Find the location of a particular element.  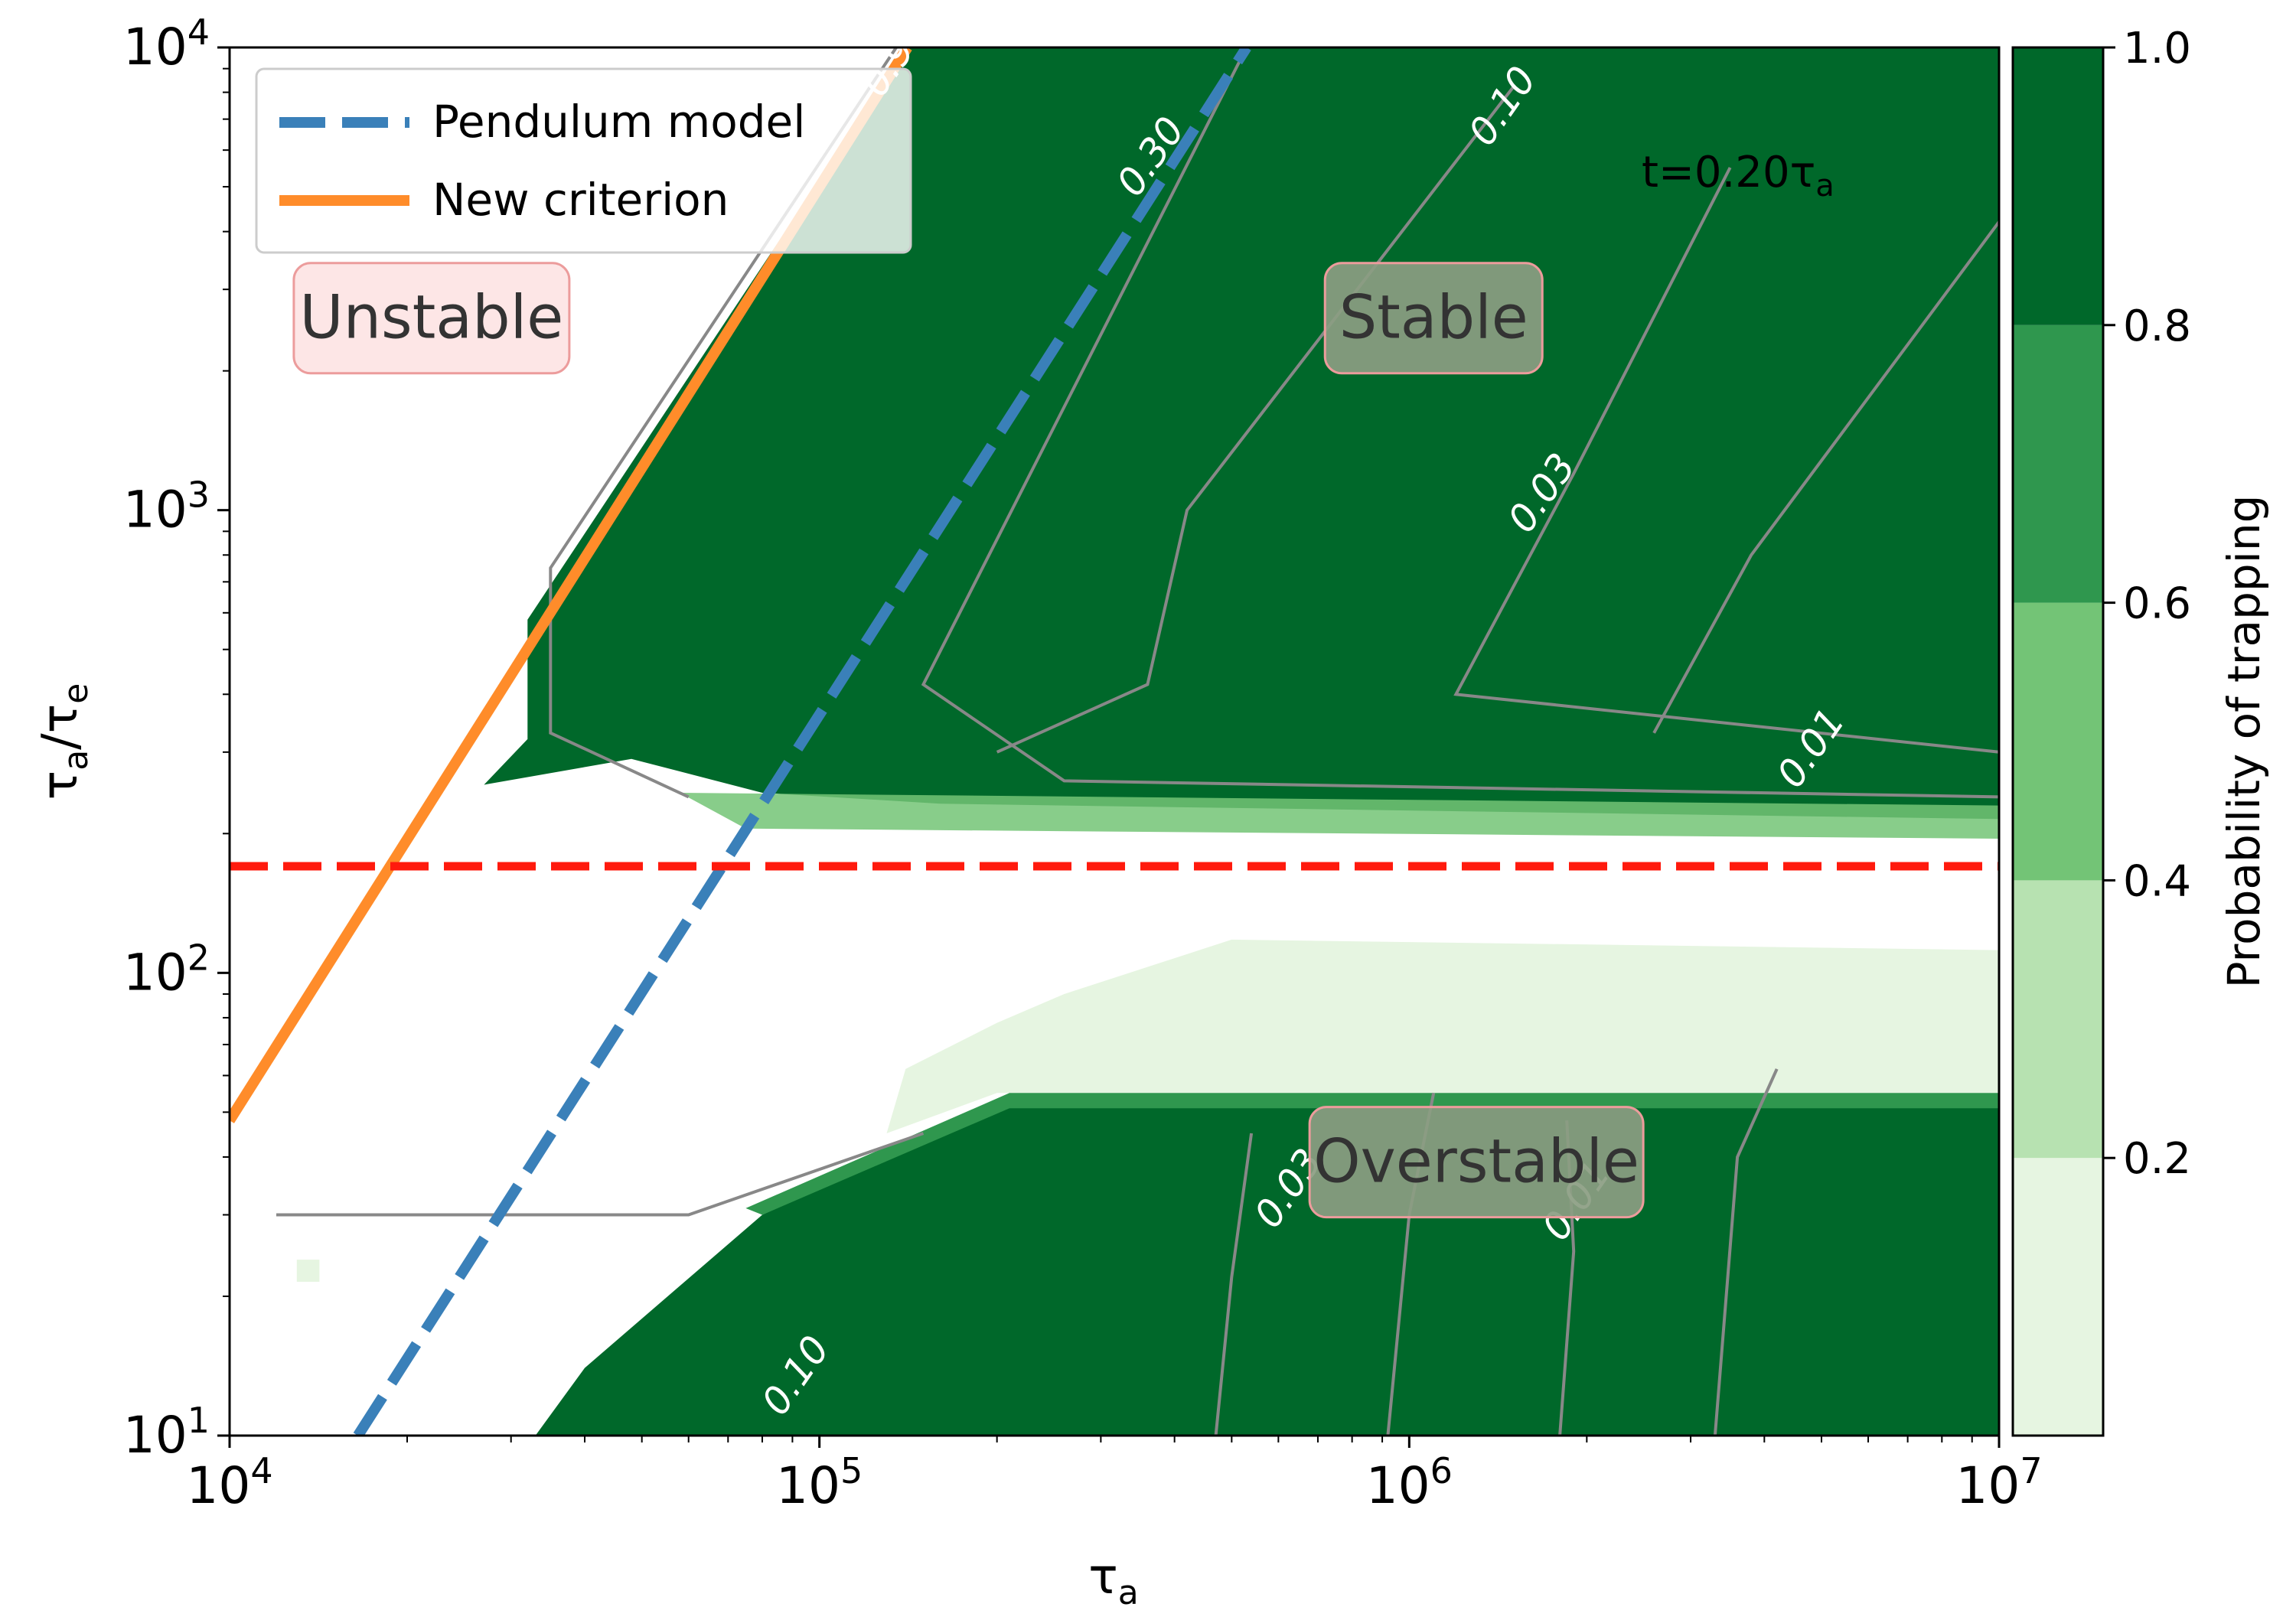

legend-box is located at coordinates (583, 160).